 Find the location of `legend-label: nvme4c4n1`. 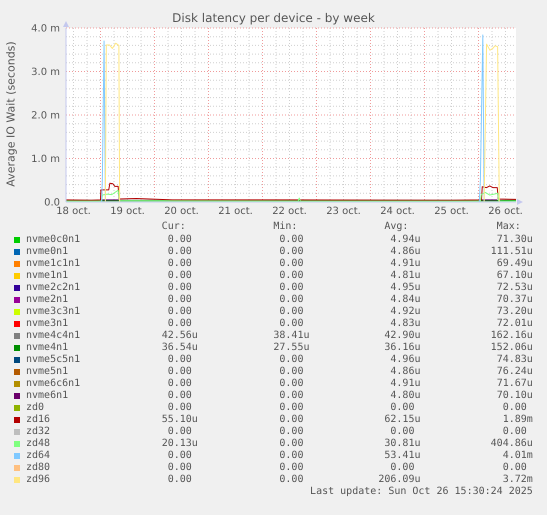

legend-label: nvme4c4n1 is located at coordinates (53, 336).